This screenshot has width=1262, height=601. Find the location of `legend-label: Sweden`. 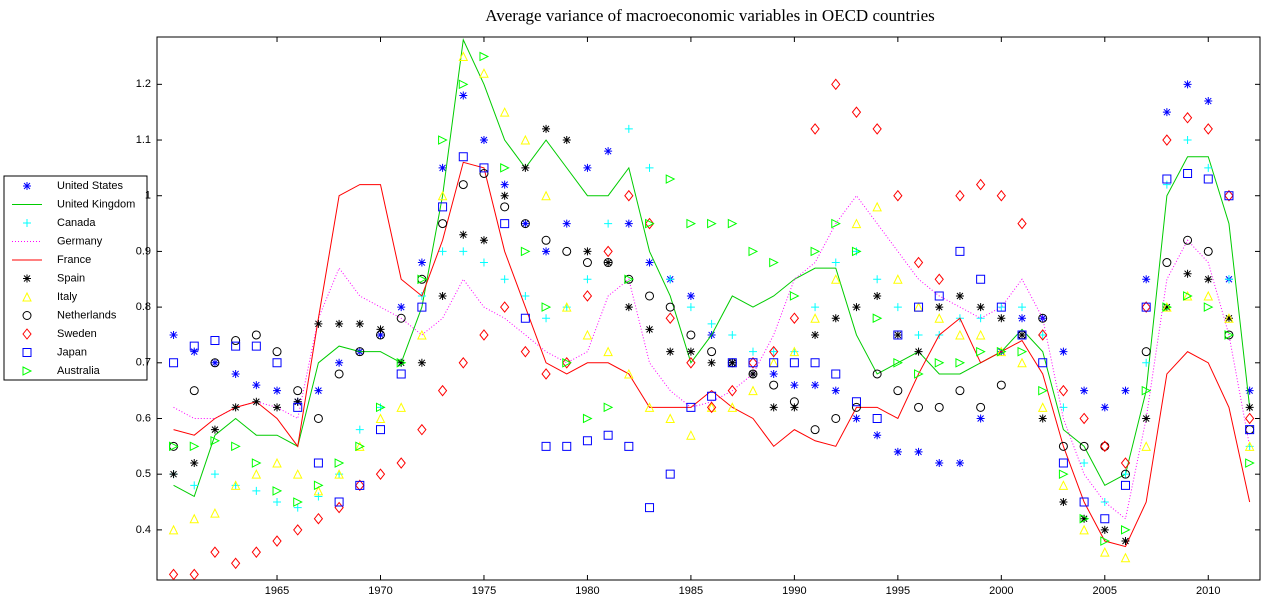

legend-label: Sweden is located at coordinates (77, 334).